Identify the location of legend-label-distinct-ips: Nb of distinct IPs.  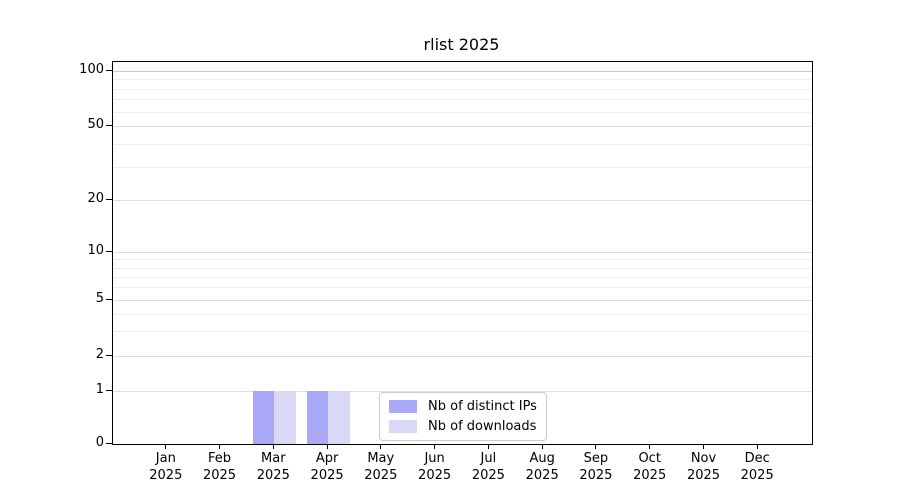
(482, 406).